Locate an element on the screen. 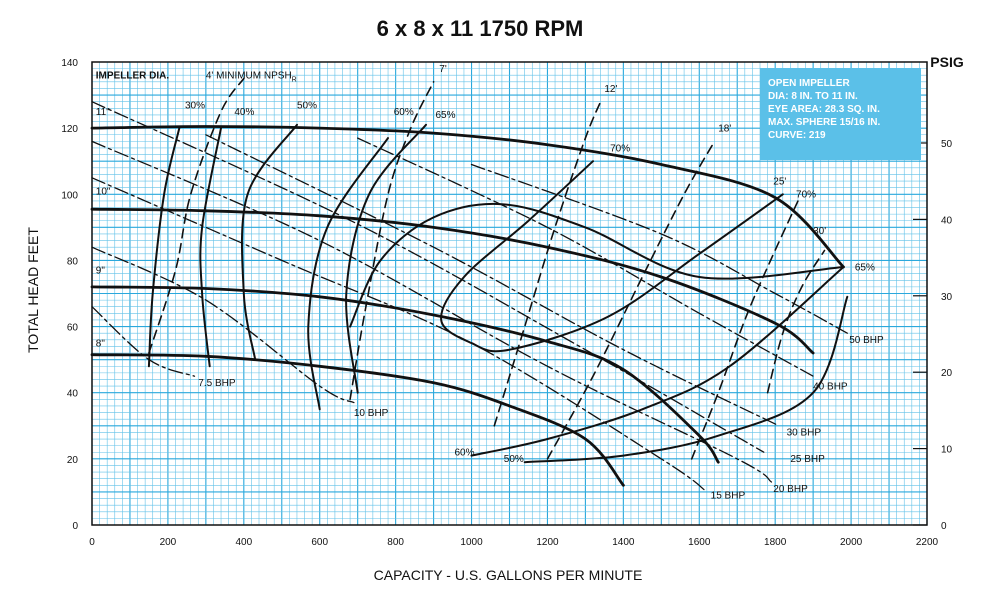  x-tick-label: 400 is located at coordinates (243, 542).